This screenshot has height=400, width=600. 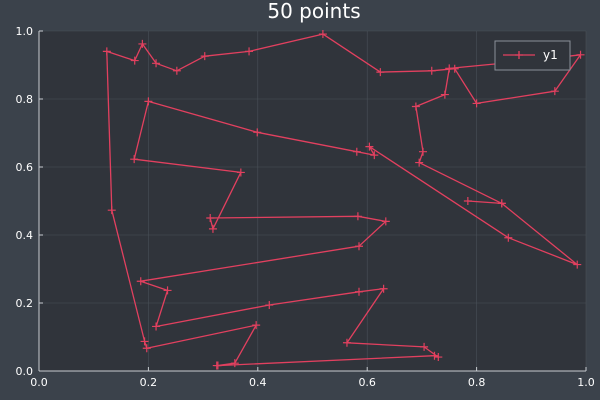 I want to click on y-tick-label: 0.0, so click(x=25, y=371).